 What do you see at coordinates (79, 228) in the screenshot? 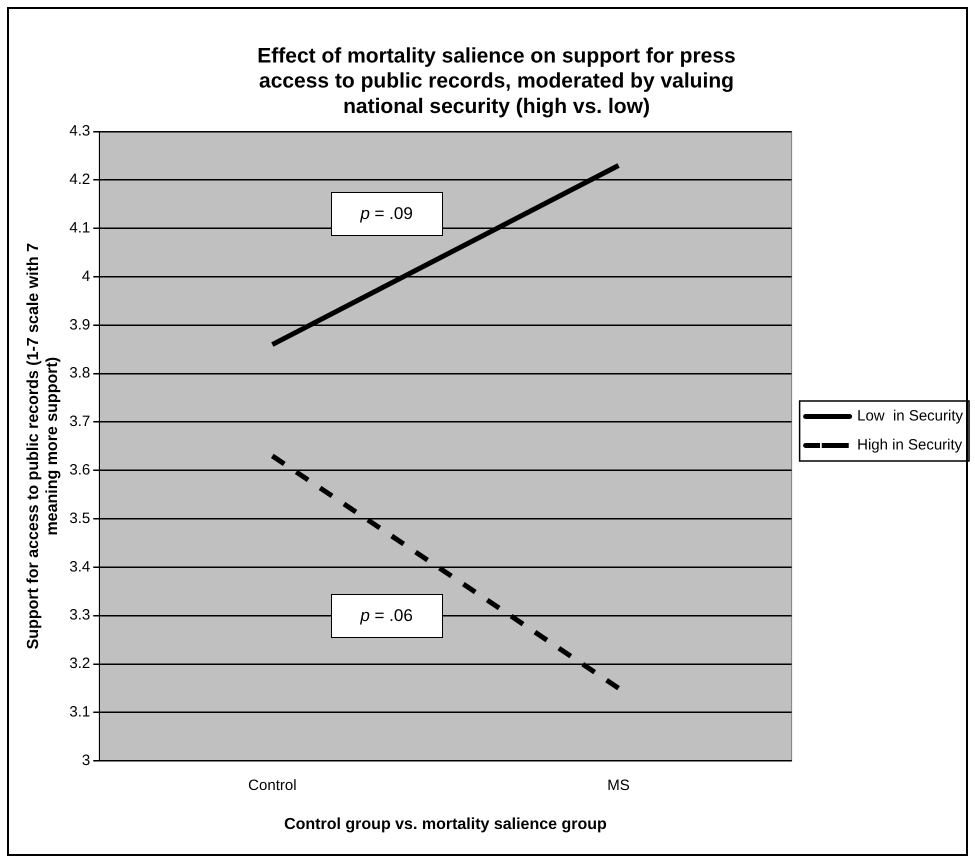
I see `y-tick-label: 4.1` at bounding box center [79, 228].